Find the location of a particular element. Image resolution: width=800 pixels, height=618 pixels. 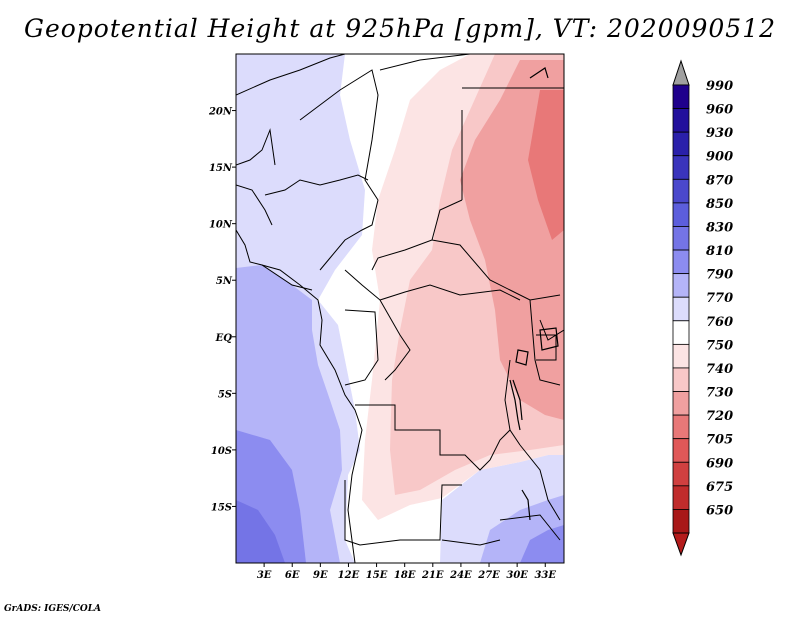

lon-tick-label: 33E is located at coordinates (545, 575).